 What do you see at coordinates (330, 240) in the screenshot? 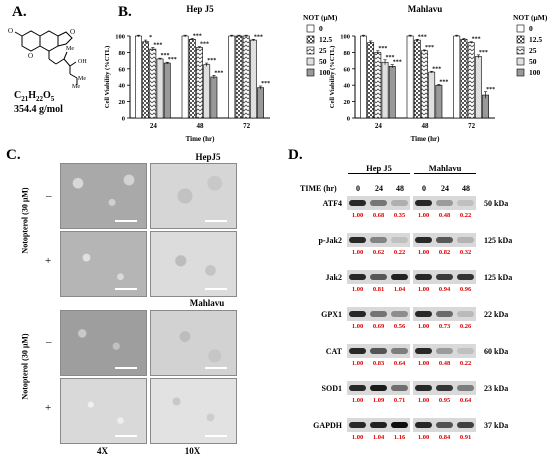
I see `blot-row-label: p-Jak2` at bounding box center [330, 240].